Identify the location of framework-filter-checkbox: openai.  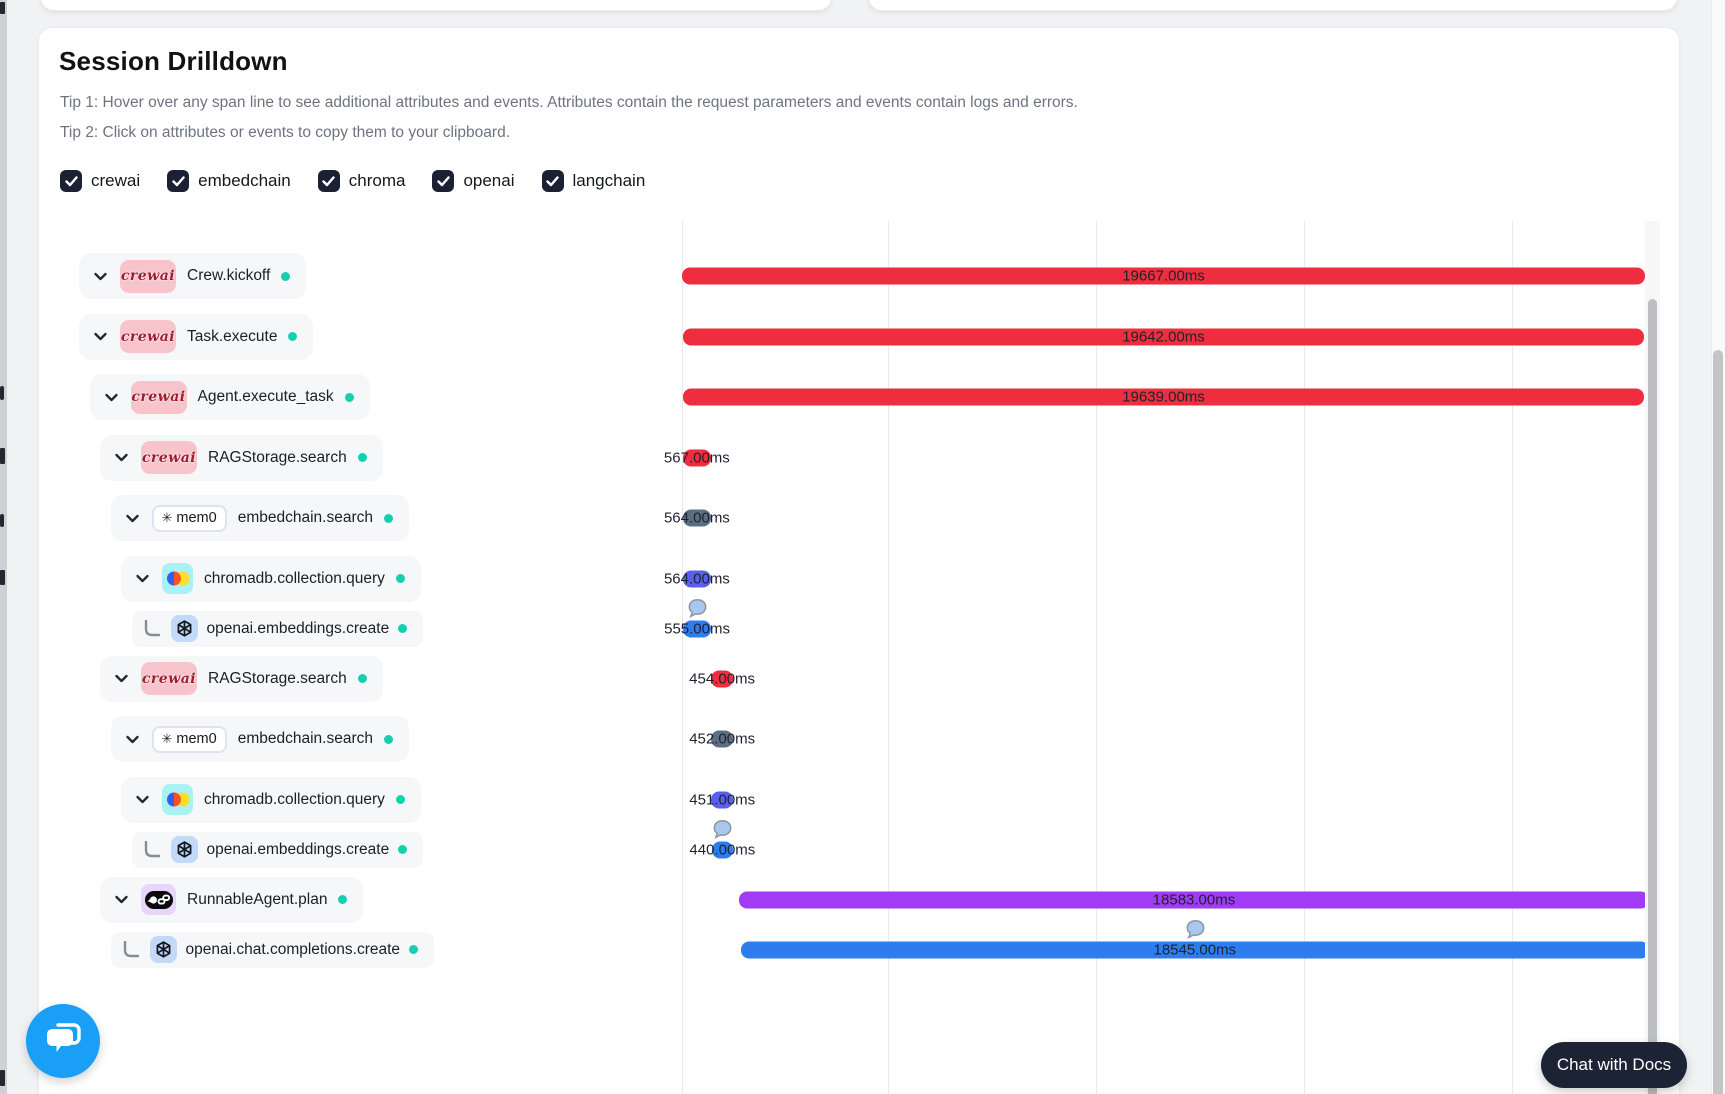
(473, 181).